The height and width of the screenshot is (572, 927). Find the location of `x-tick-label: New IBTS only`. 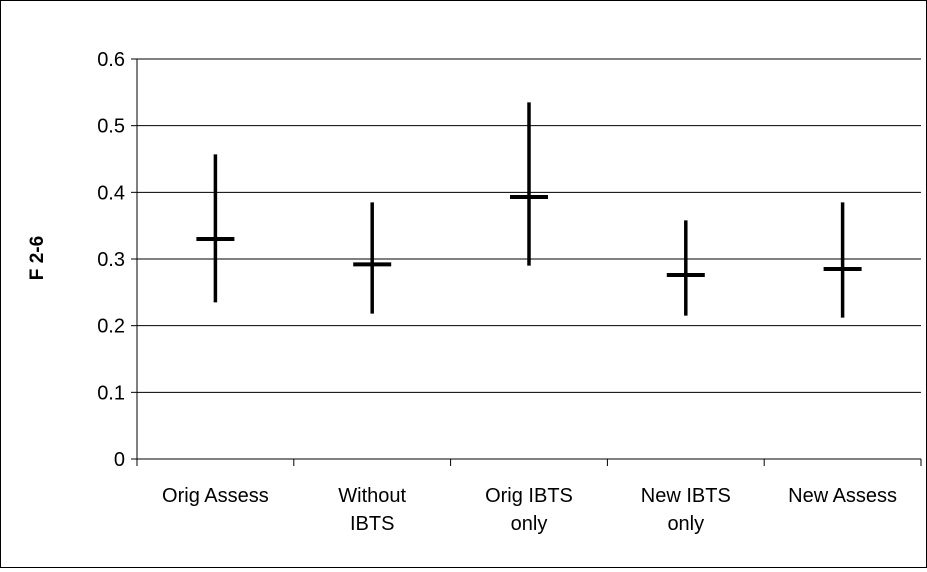

x-tick-label: New IBTS only is located at coordinates (686, 510).